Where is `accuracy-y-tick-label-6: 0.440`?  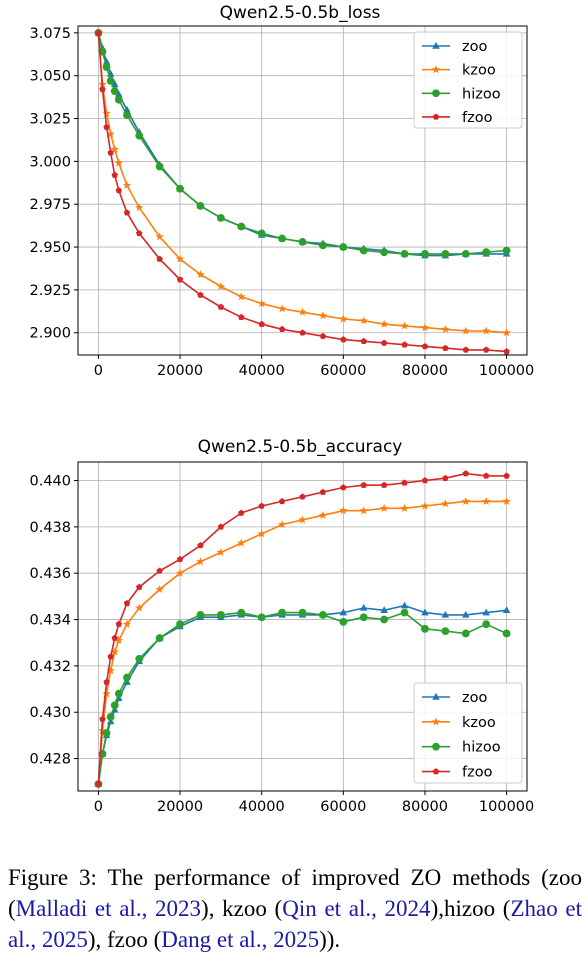
accuracy-y-tick-label-6: 0.440 is located at coordinates (50, 482).